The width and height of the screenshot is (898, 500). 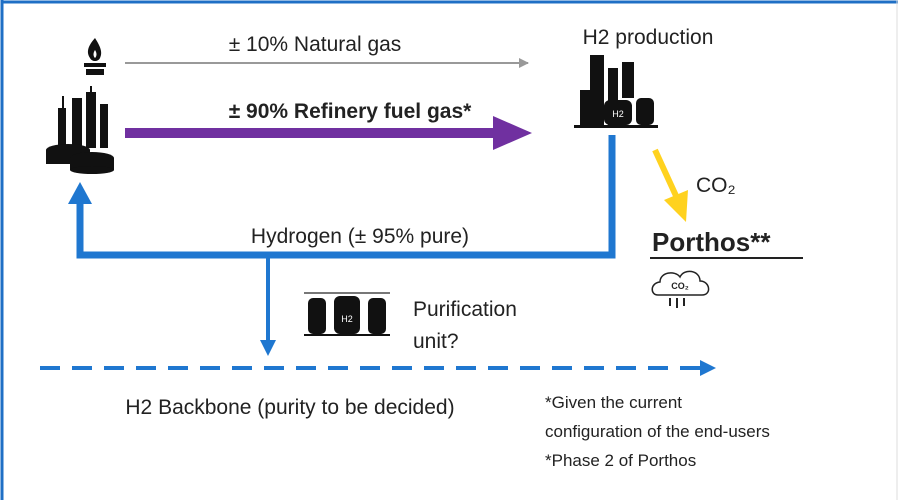 I want to click on note-2: configuration of the end-users, so click(x=657, y=431).